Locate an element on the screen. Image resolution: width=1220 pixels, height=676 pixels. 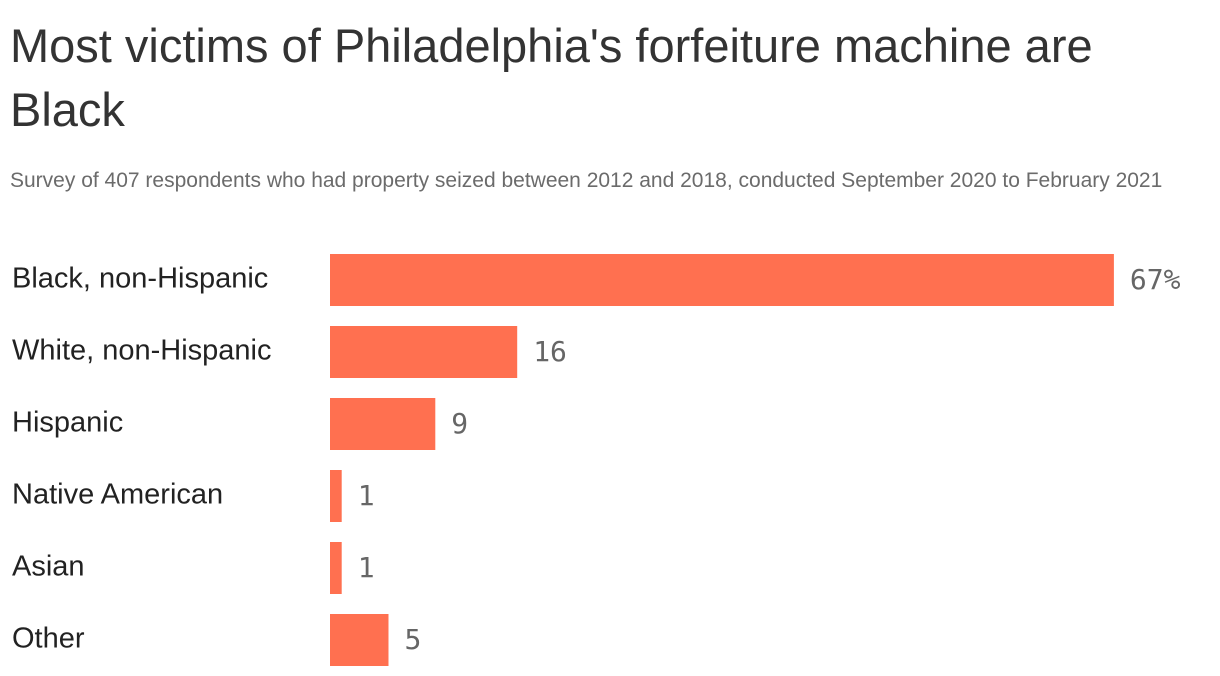
category-label: Hispanic is located at coordinates (67, 423).